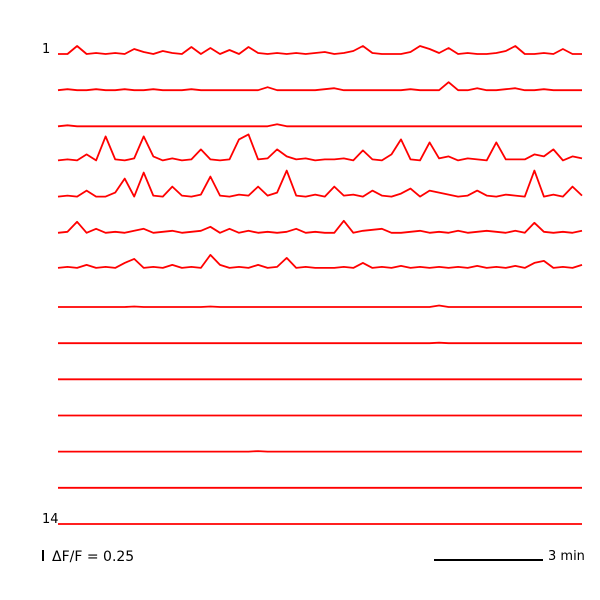  I want to click on x-scale-bar-label: 3 min, so click(566, 556).